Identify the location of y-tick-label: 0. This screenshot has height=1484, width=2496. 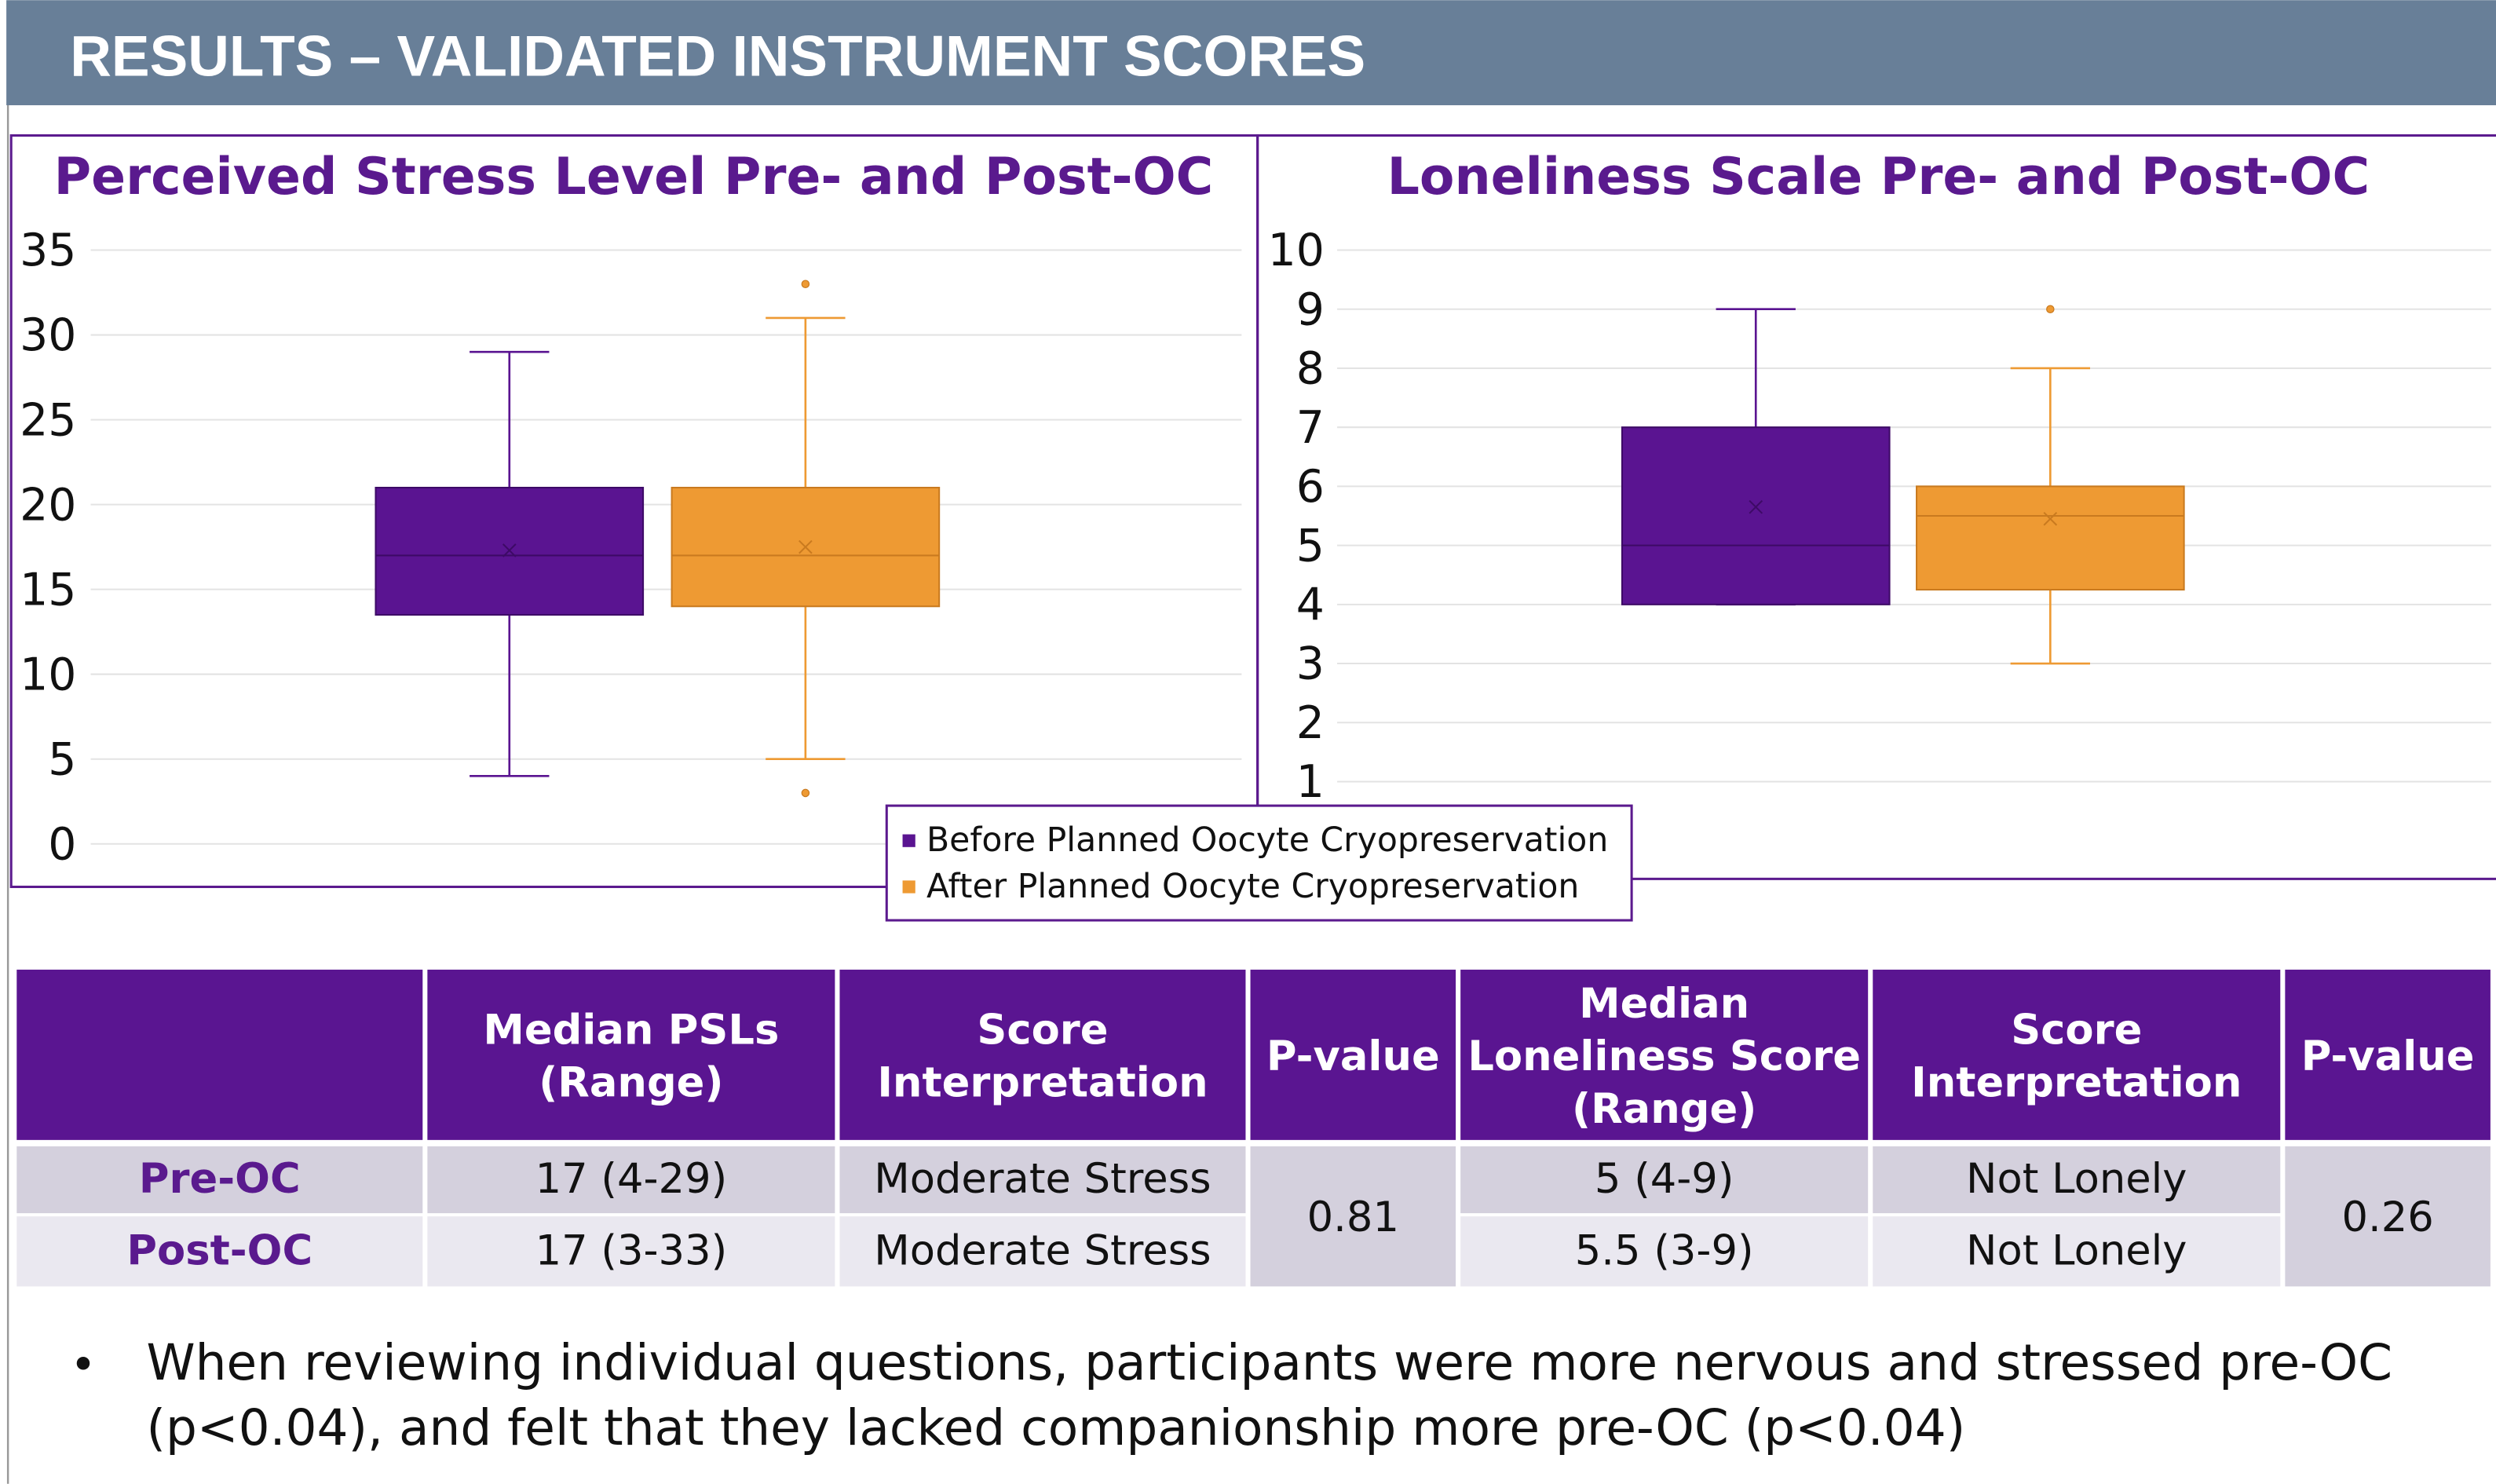
(62, 844).